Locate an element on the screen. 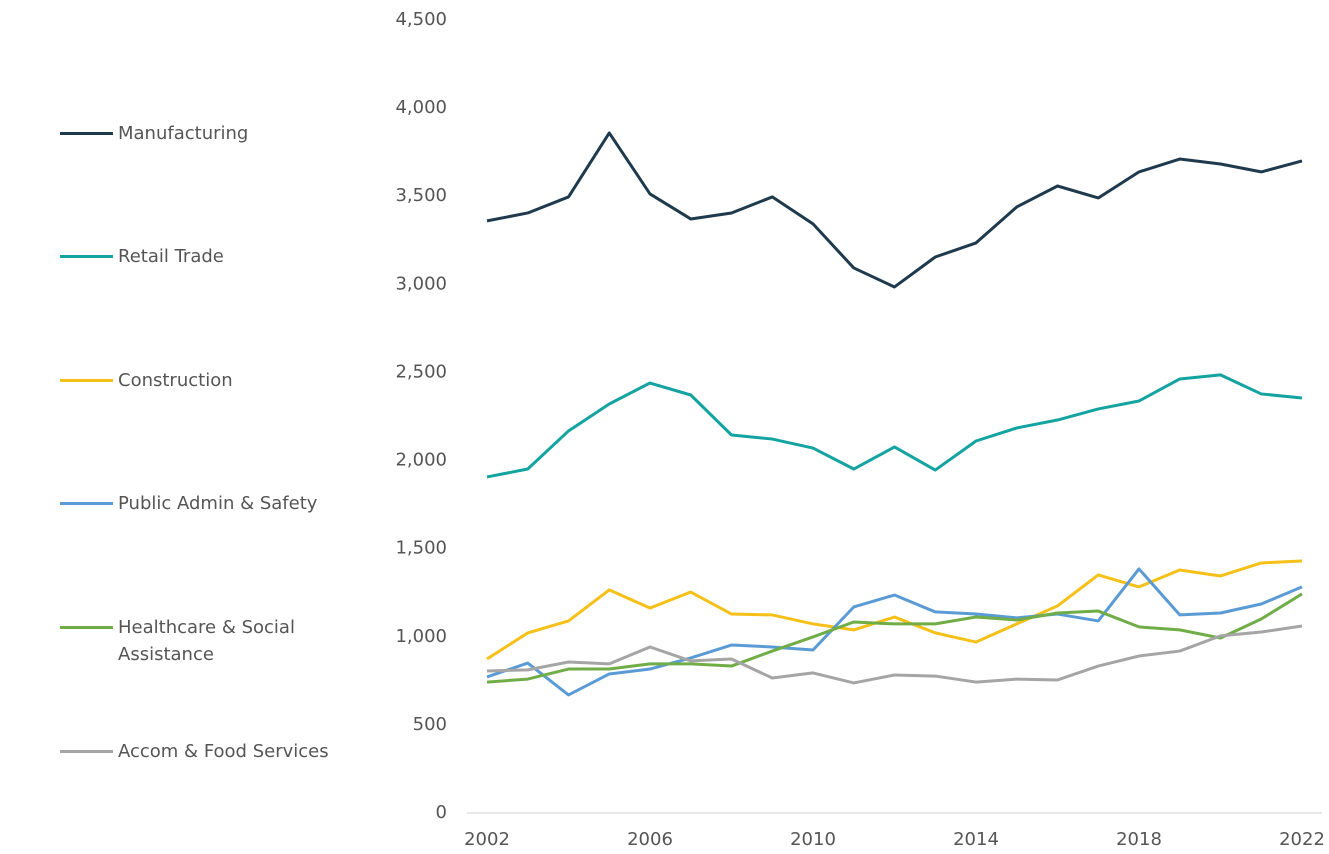 The height and width of the screenshot is (854, 1329). legend-label: Accom & Food Services is located at coordinates (223, 751).